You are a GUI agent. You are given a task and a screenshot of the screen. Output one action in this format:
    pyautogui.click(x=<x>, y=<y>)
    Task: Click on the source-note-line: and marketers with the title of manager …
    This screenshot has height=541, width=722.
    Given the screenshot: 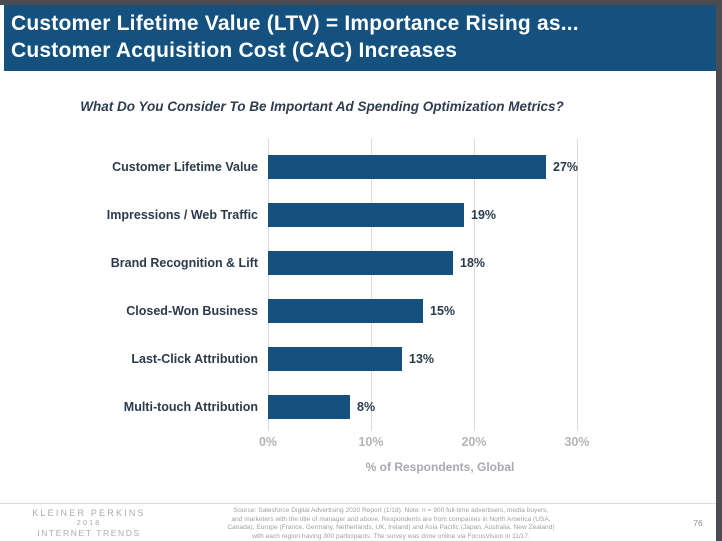 What is the action you would take?
    pyautogui.click(x=391, y=519)
    